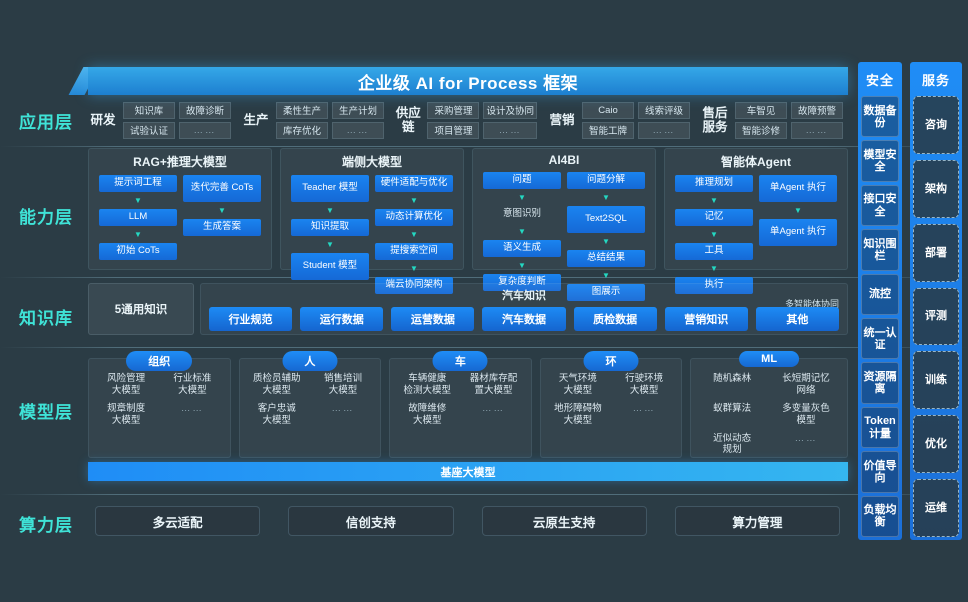 Image resolution: width=968 pixels, height=602 pixels. What do you see at coordinates (761, 110) in the screenshot?
I see `app-cell: 车智见` at bounding box center [761, 110].